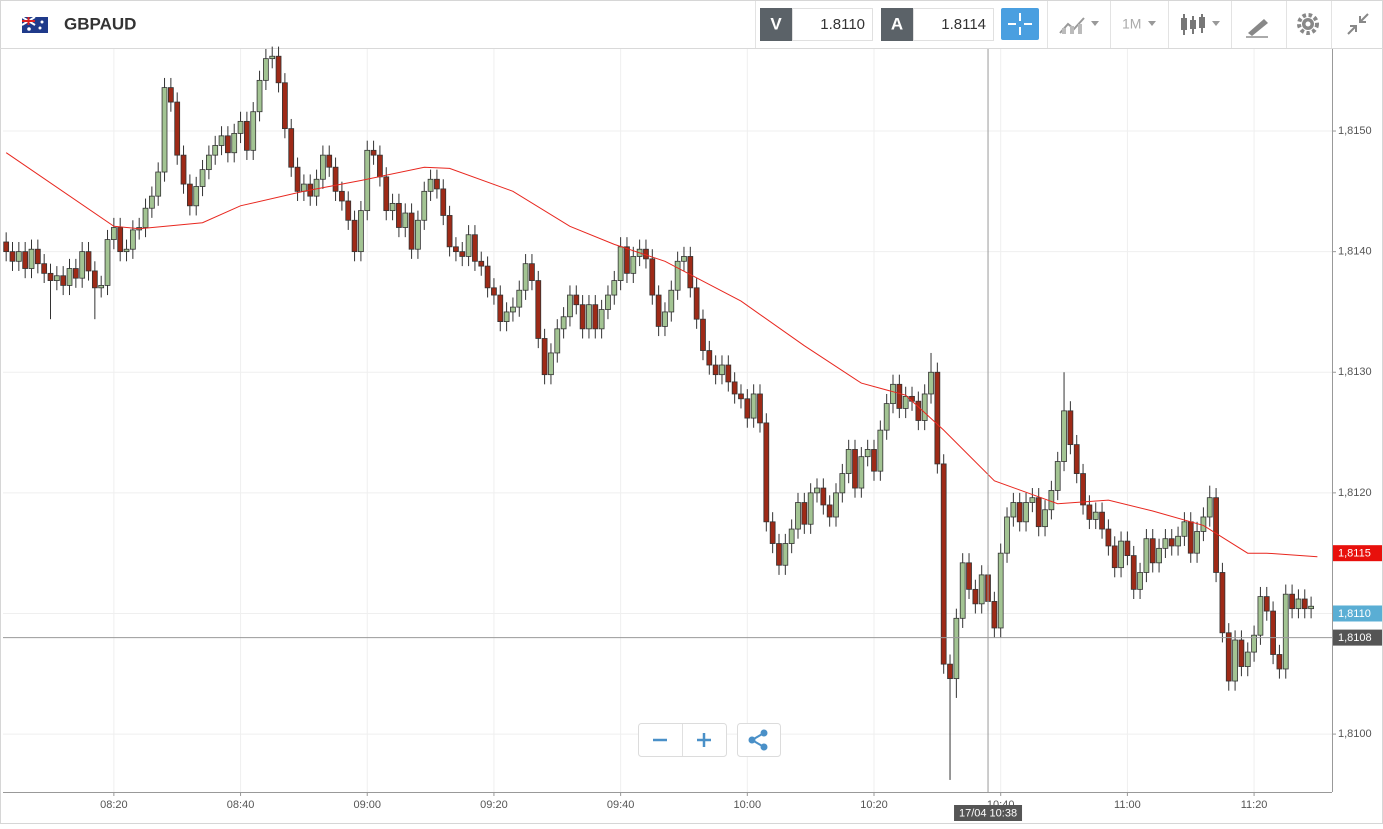  What do you see at coordinates (897, 24) in the screenshot?
I see `ask-button` at bounding box center [897, 24].